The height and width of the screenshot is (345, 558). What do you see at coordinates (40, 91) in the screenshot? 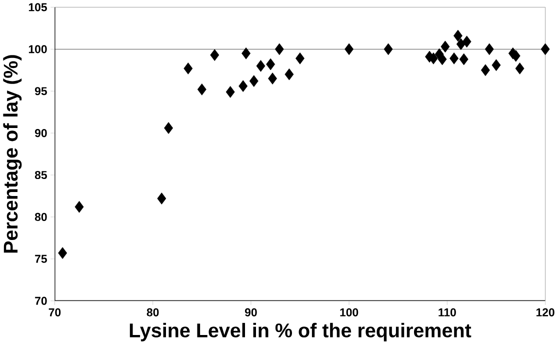
I see `y-tick-label: 95` at bounding box center [40, 91].